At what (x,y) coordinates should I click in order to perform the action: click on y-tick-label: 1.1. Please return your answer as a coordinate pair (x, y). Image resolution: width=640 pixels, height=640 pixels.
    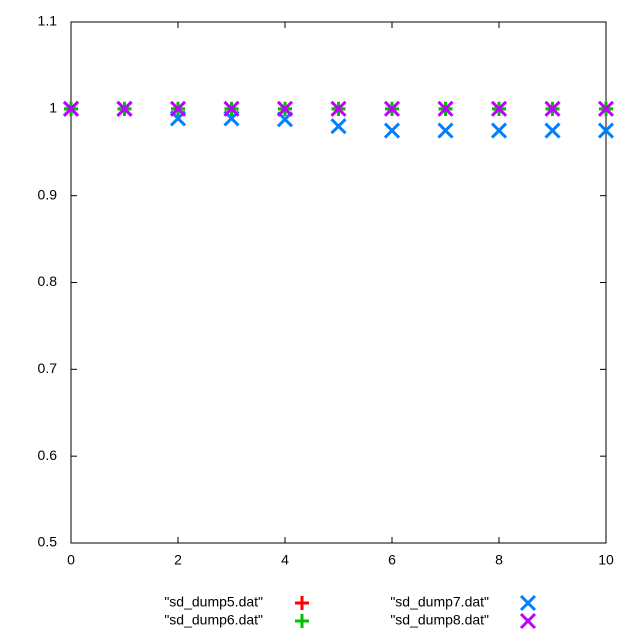
    Looking at the image, I should click on (48, 21).